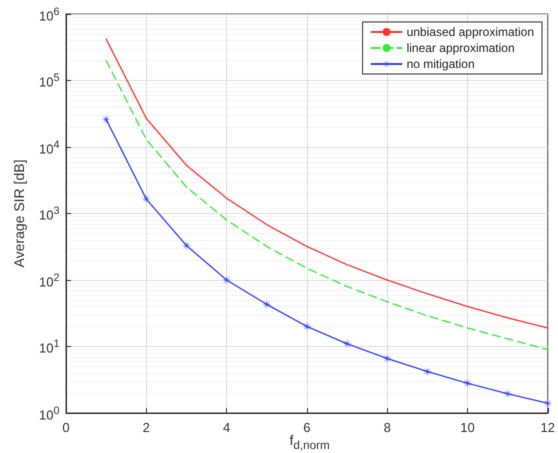 This screenshot has width=558, height=453. I want to click on y-tick-label: 10$^{5}$, so click(49, 81).